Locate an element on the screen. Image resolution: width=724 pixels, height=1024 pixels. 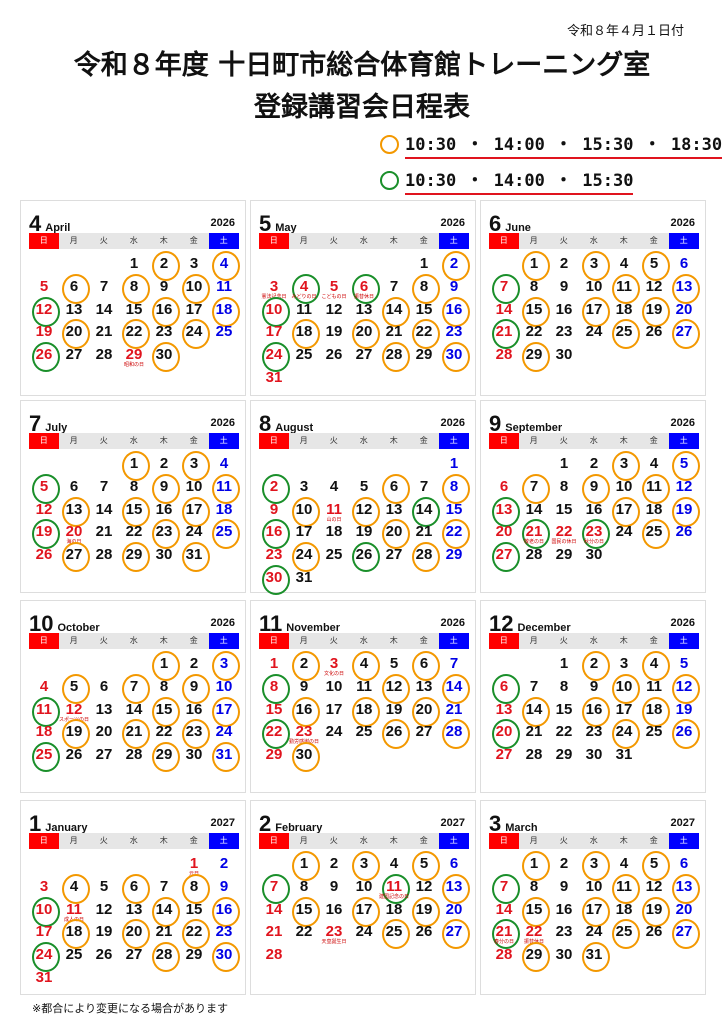
footnote: ※都合により変更になる場合があります is located at coordinates (130, 1008).